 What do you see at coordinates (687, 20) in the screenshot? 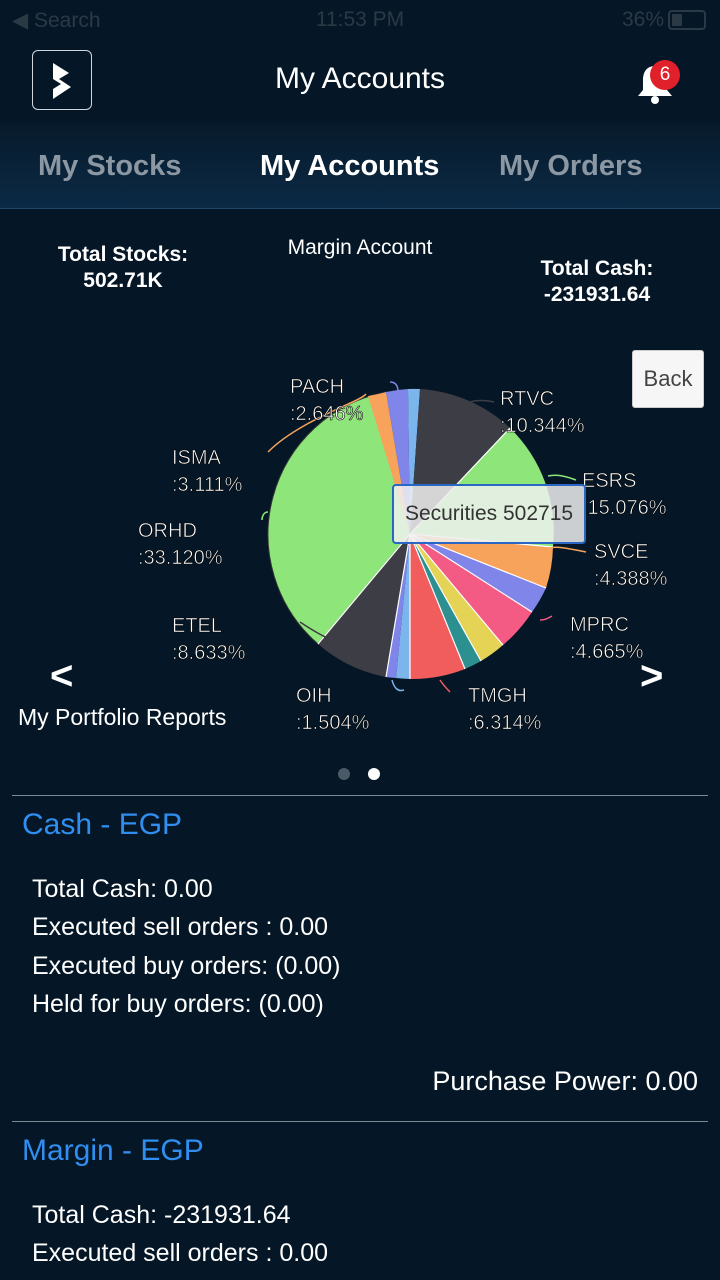
I see `battery-icon` at bounding box center [687, 20].